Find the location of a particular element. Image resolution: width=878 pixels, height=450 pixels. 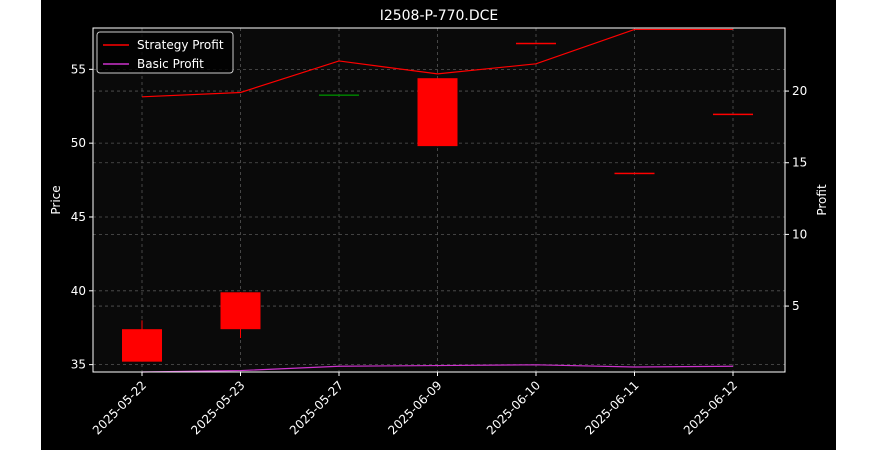

chart-title: I2508-P-770.DCE is located at coordinates (439, 16).